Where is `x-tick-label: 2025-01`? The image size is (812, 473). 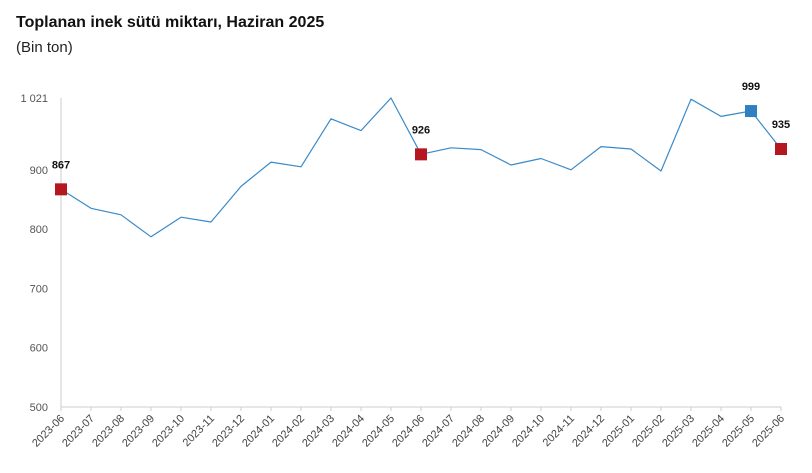
x-tick-label: 2025-01 is located at coordinates (618, 431).